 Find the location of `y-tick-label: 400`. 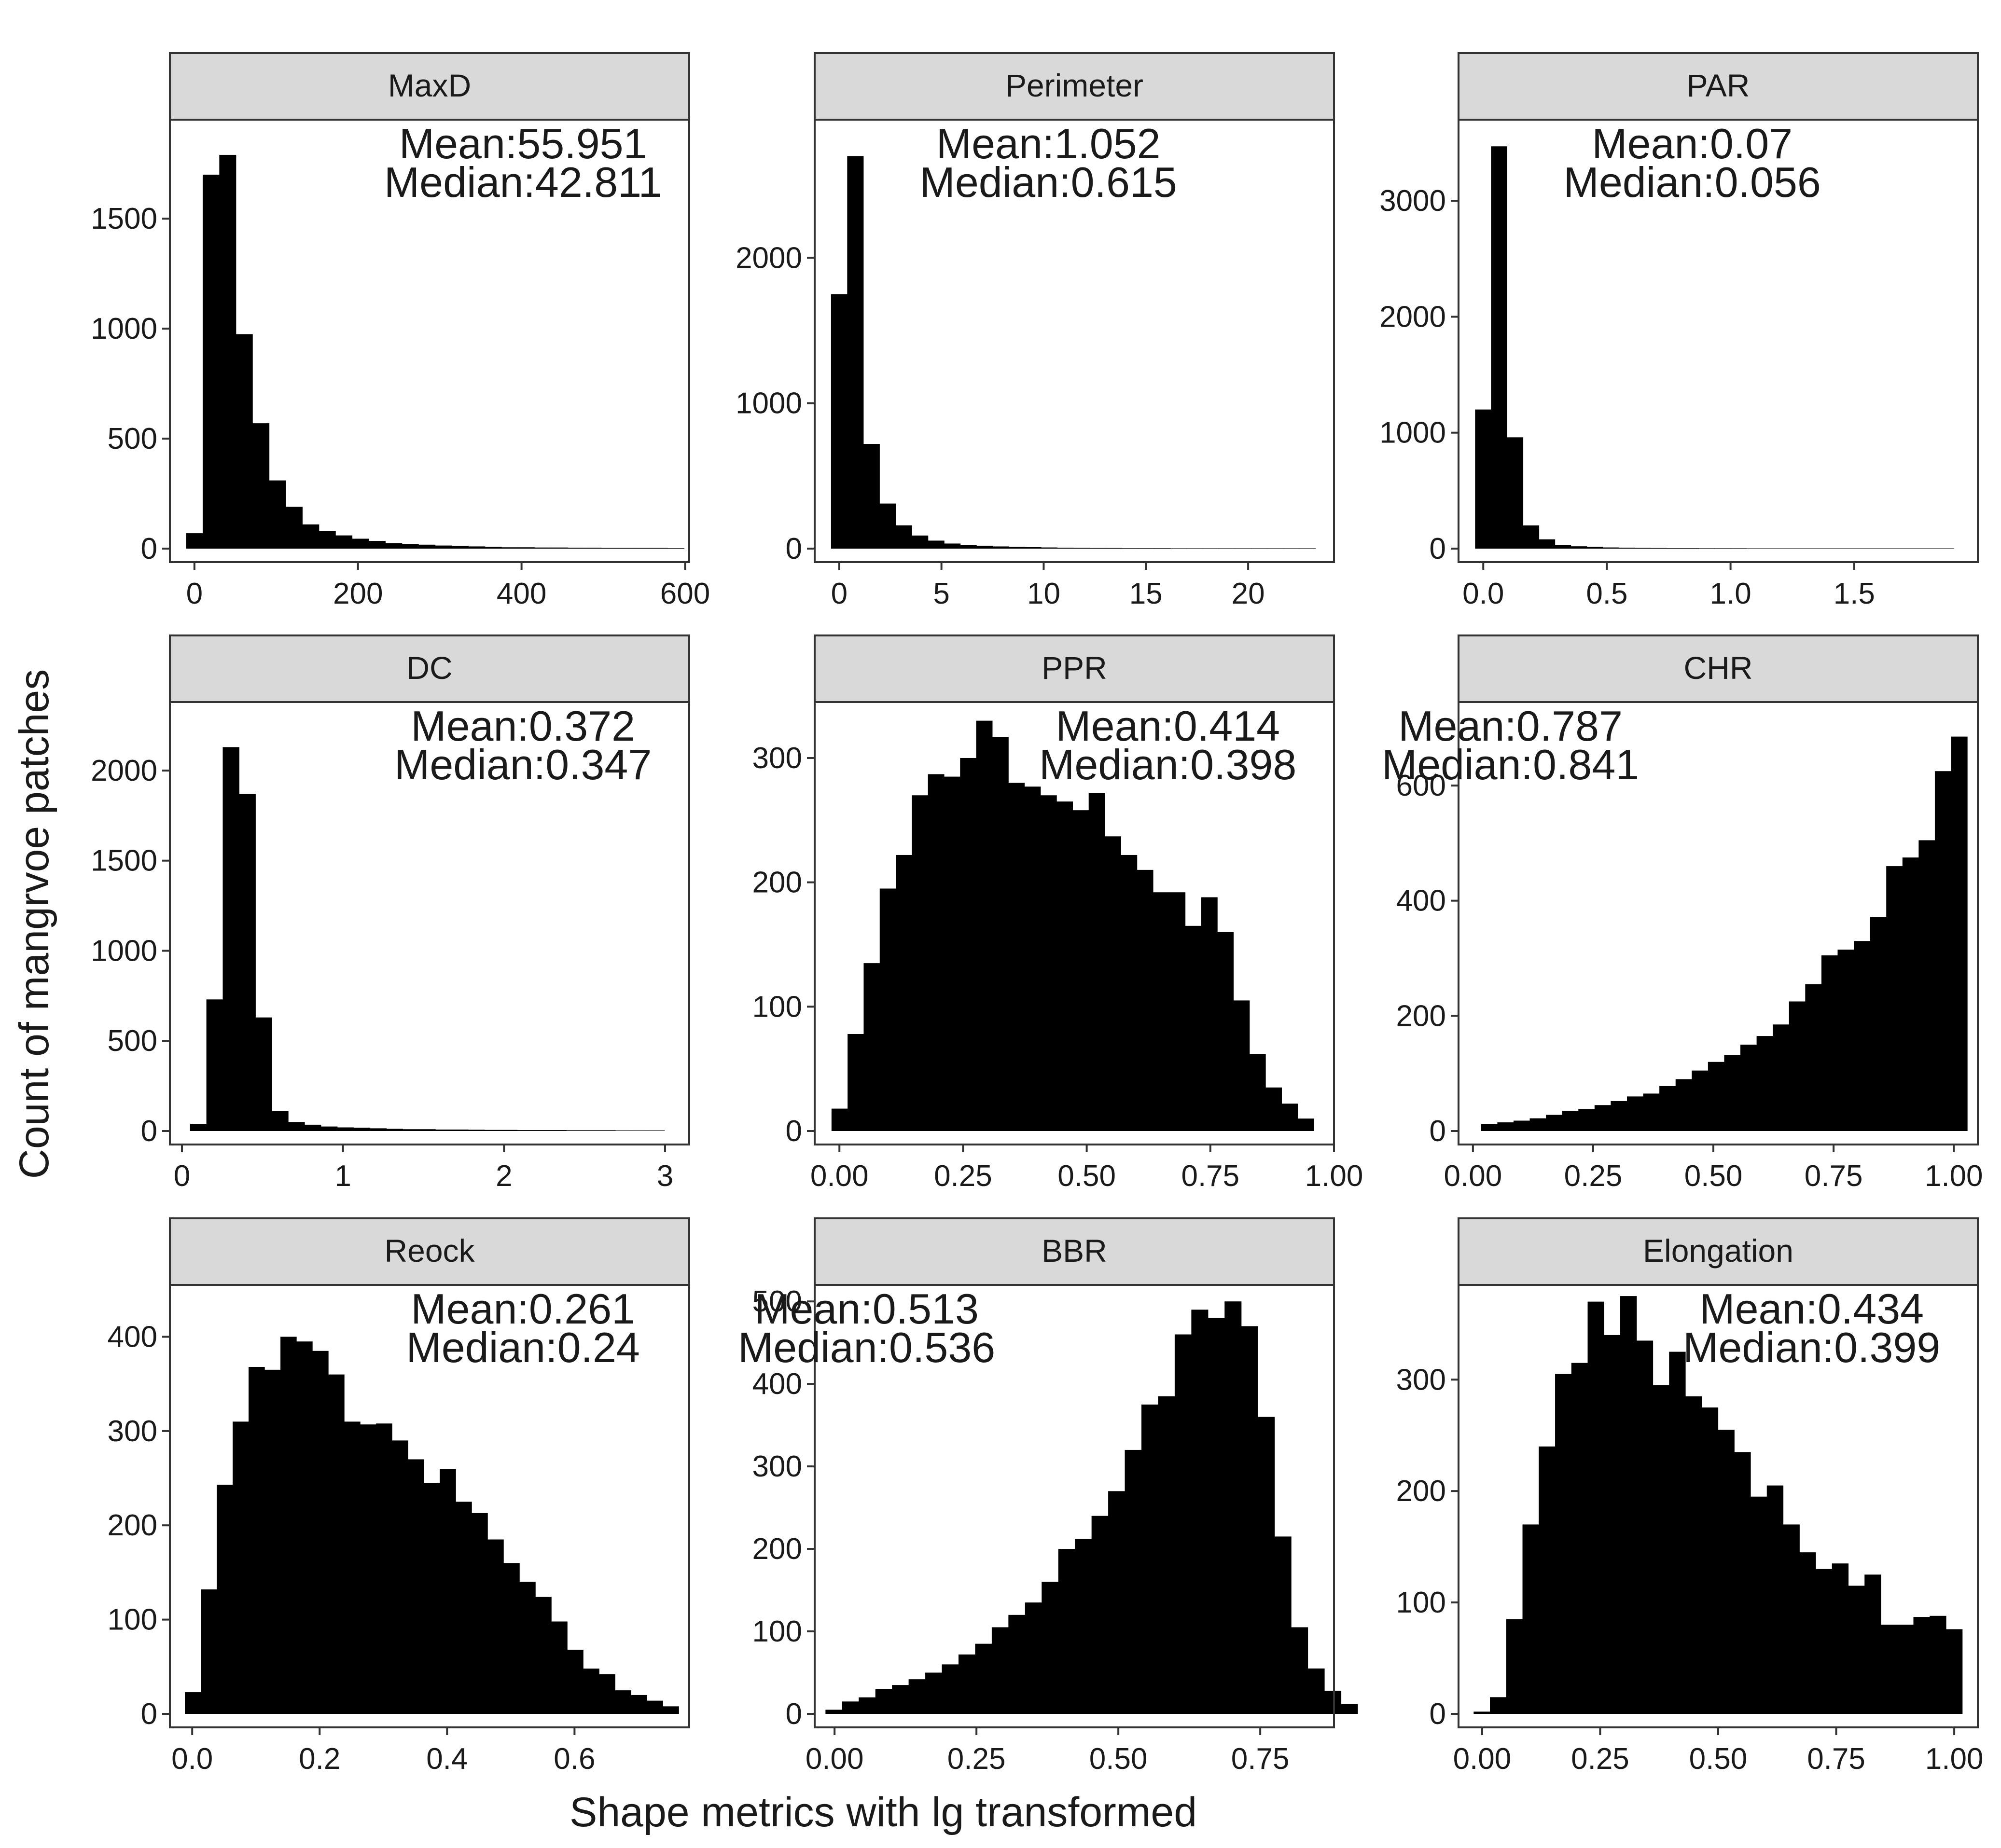

y-tick-label: 400 is located at coordinates (1421, 901).